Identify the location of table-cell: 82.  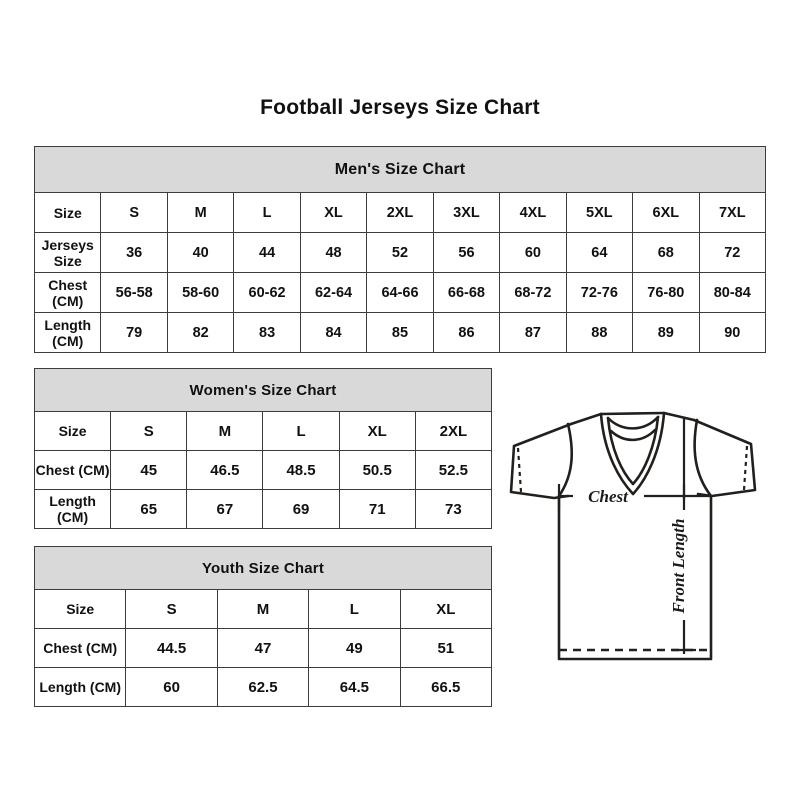
(200, 332).